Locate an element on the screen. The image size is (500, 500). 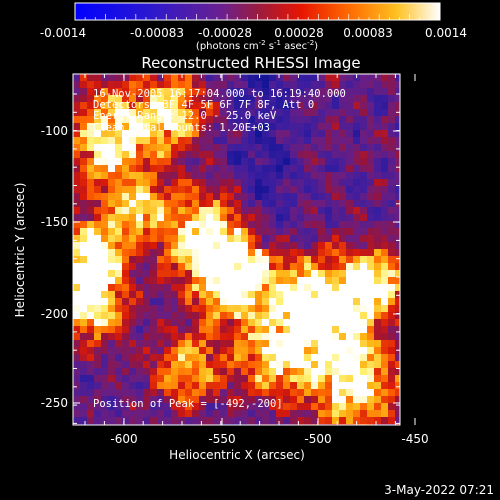
annotation-clean-counts: Clean Total counts: 1.20E+03 is located at coordinates (181, 128).